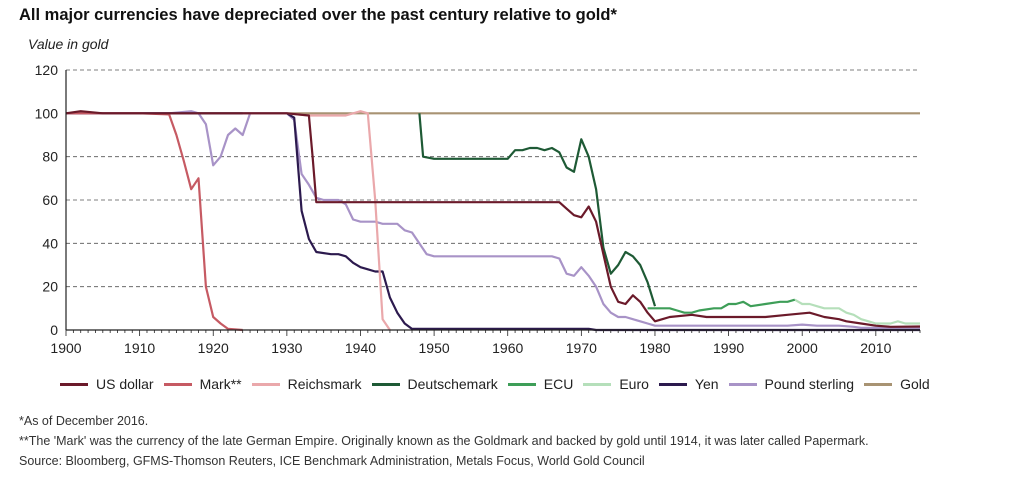 The width and height of the screenshot is (1024, 501). I want to click on legend-item-gold: Gold, so click(897, 384).